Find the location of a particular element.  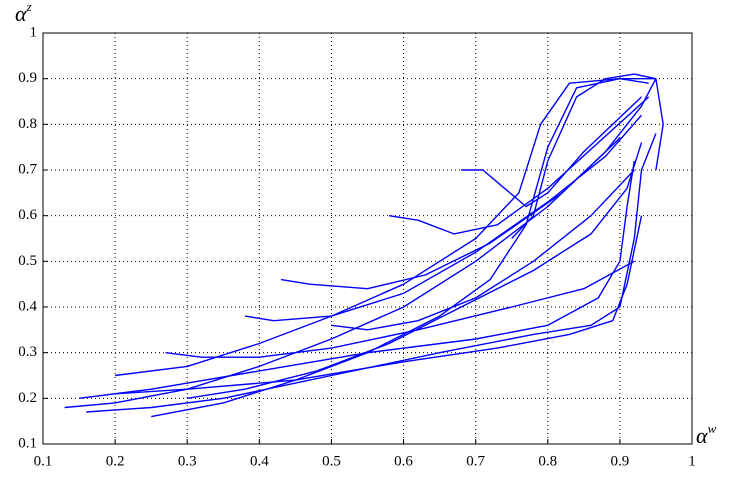

y-axis-label-base: α is located at coordinates (21, 13).